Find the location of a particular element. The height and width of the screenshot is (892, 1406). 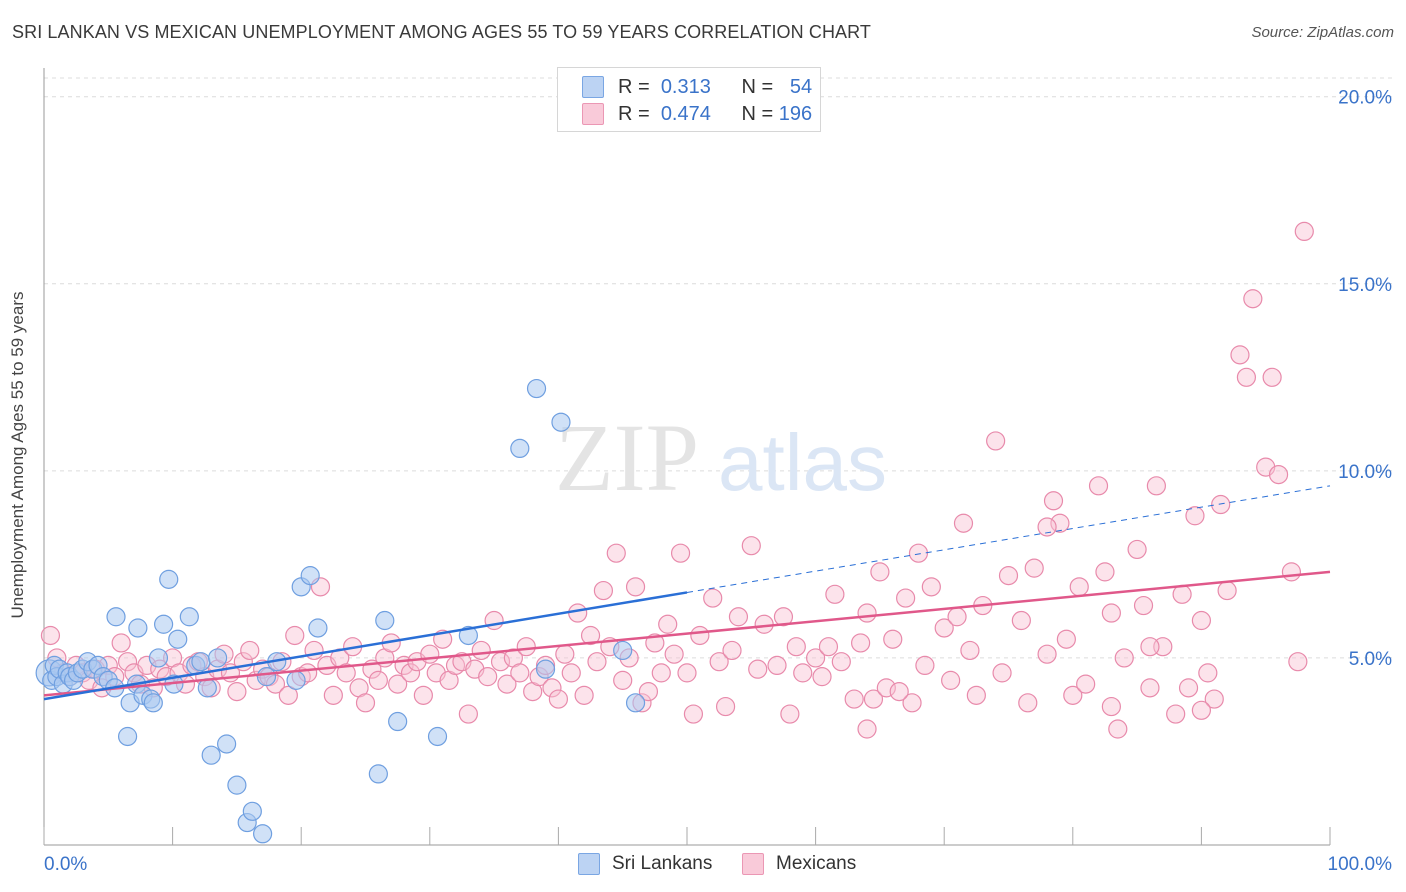

legend-row-mexicans: R = 0.474 N = 196 is located at coordinates (697, 114).